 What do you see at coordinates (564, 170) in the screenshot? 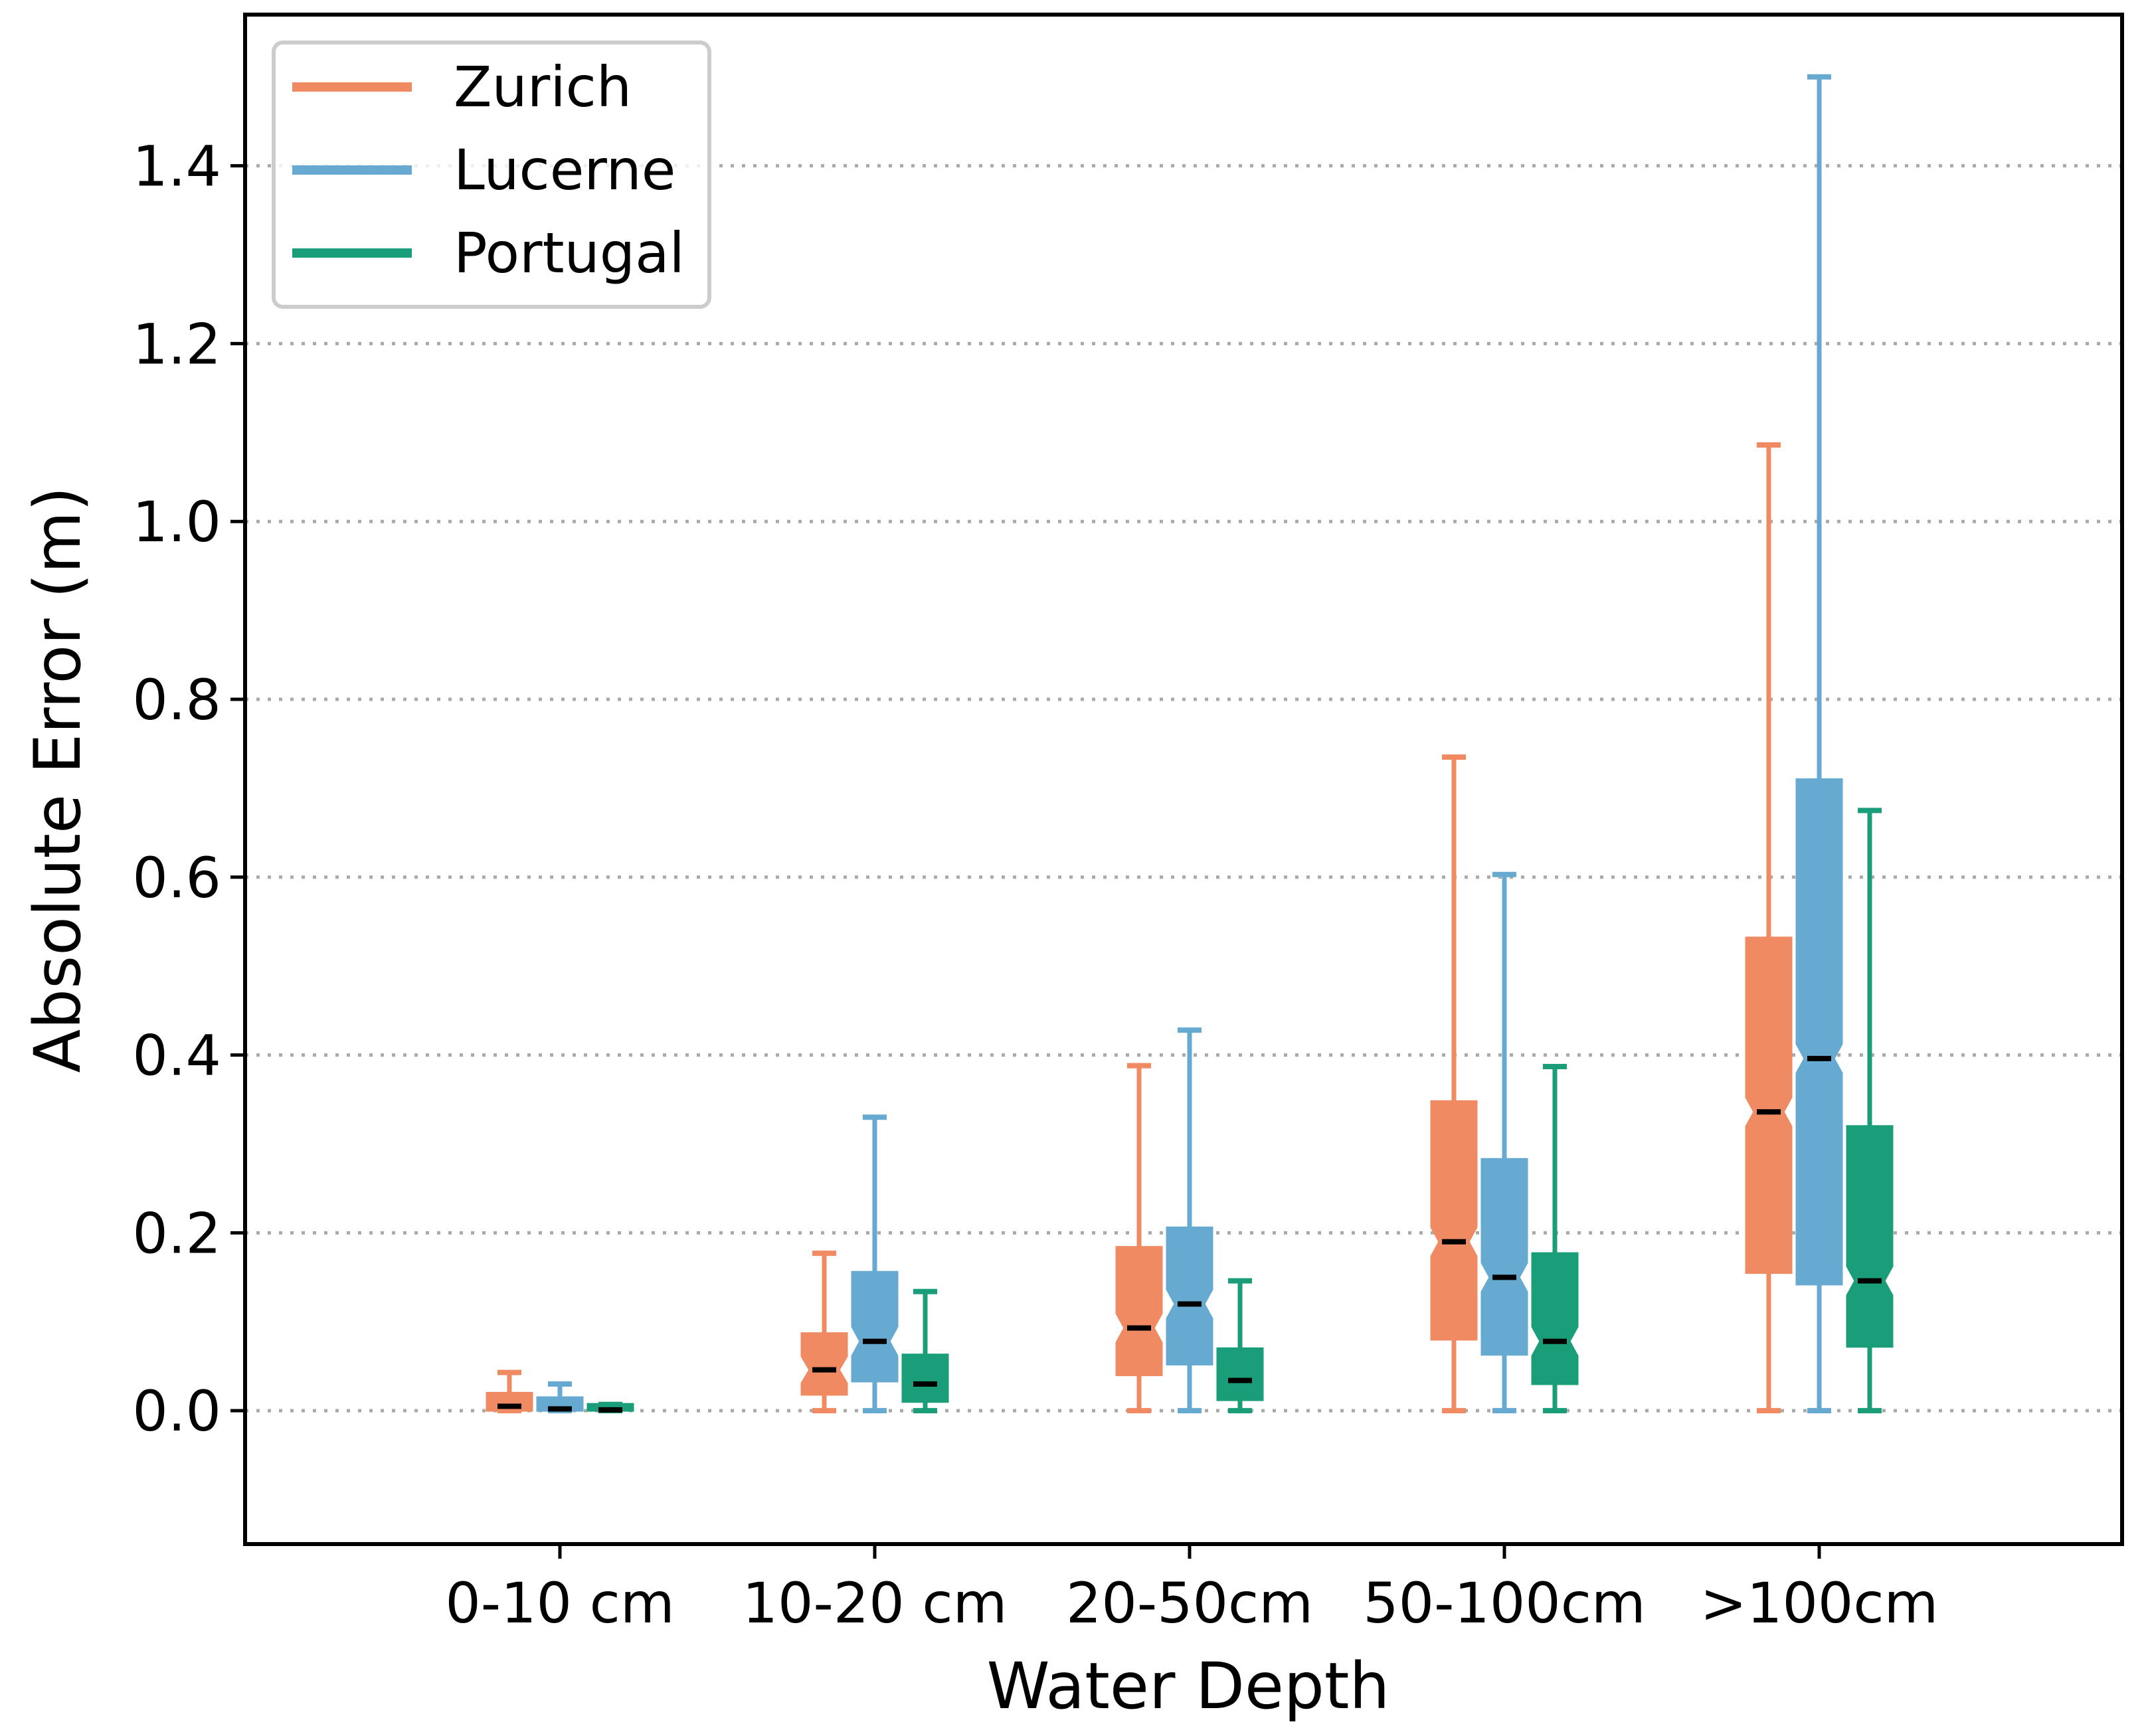
I see `legend-label-lucerne: Lucerne` at bounding box center [564, 170].